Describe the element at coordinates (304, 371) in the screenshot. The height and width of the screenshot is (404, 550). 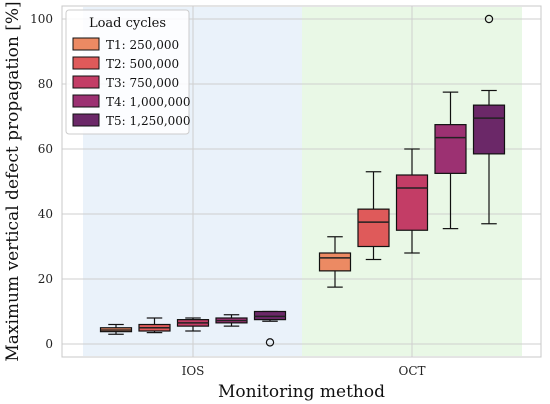
I see `x-tick-labels: IOS OCT` at that location.